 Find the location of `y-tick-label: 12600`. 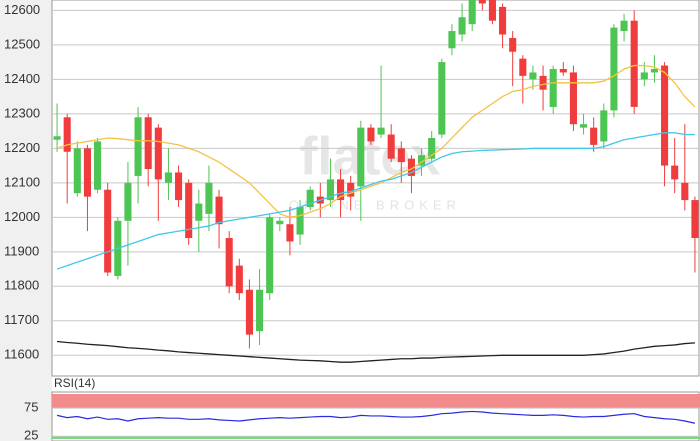

y-tick-label: 12600 is located at coordinates (22, 9).